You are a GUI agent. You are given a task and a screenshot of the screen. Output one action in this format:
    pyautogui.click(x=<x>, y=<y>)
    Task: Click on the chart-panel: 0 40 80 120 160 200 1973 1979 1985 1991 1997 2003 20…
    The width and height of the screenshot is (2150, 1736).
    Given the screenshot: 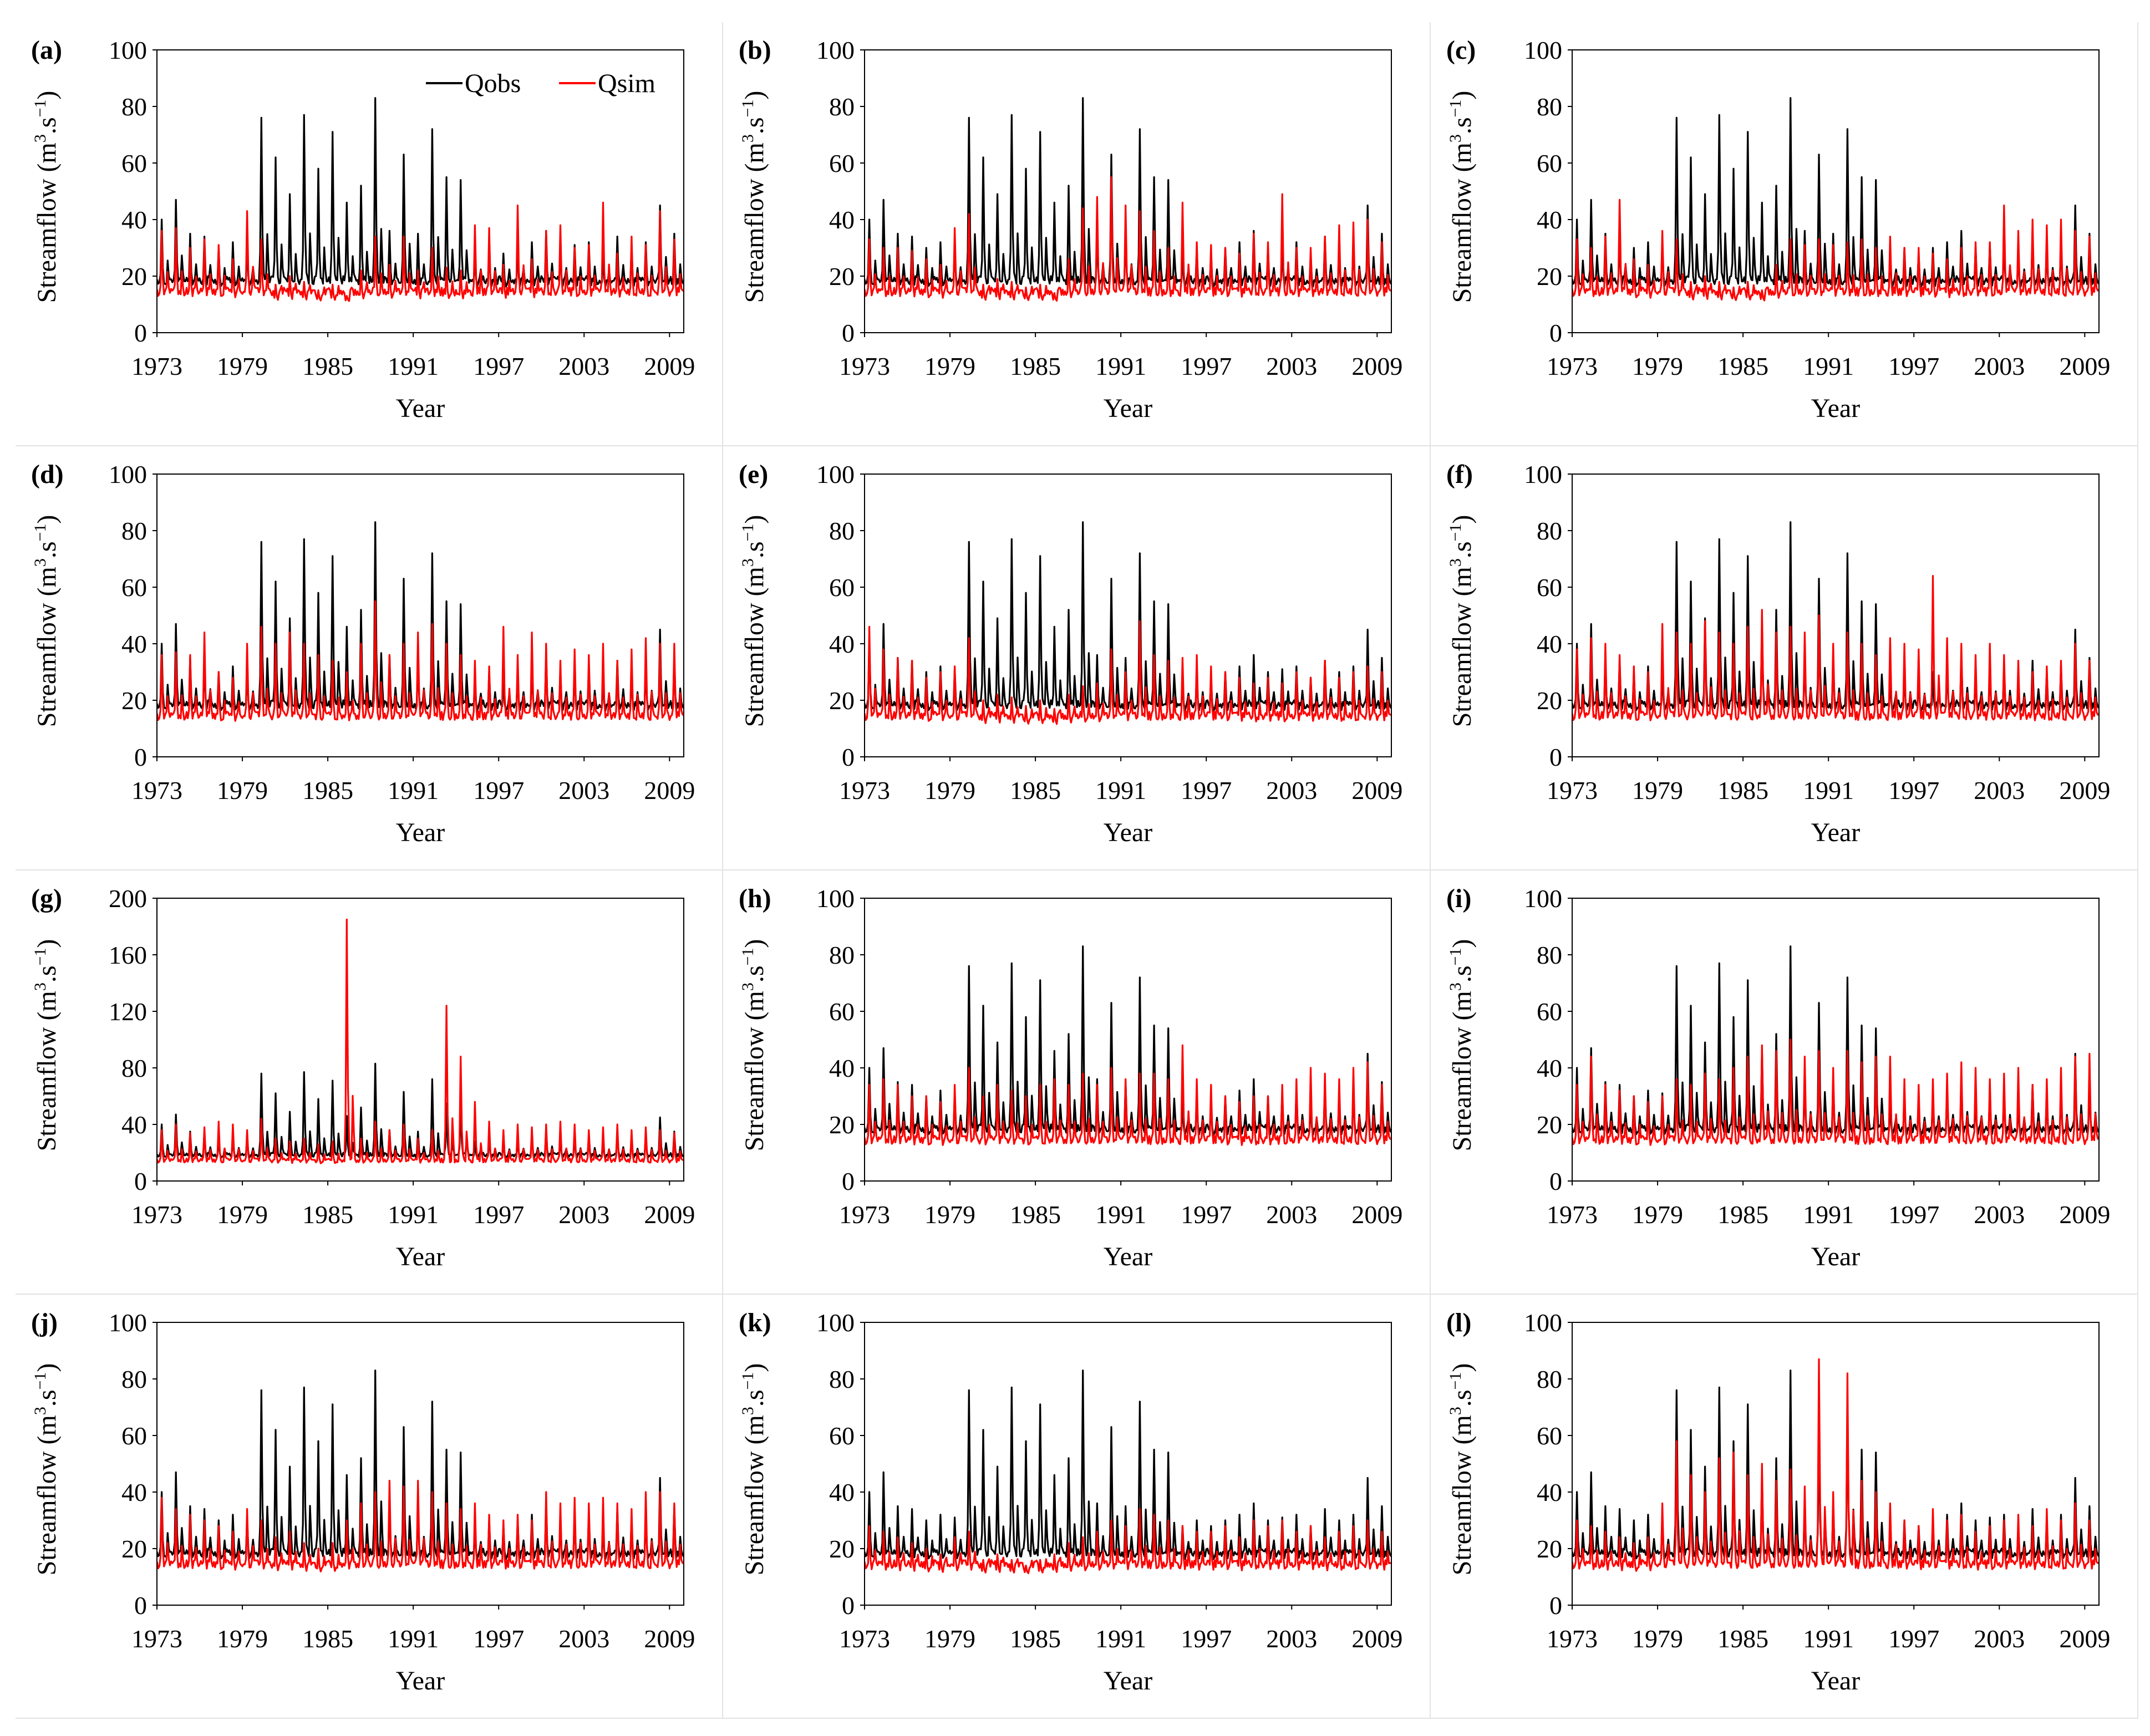 What is the action you would take?
    pyautogui.click(x=369, y=1083)
    